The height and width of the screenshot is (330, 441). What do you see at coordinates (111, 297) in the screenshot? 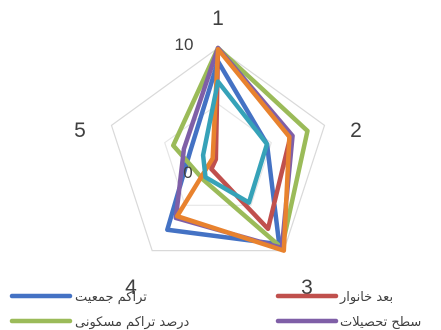
I see `legend-label: تراکم جمعیت` at bounding box center [111, 297].